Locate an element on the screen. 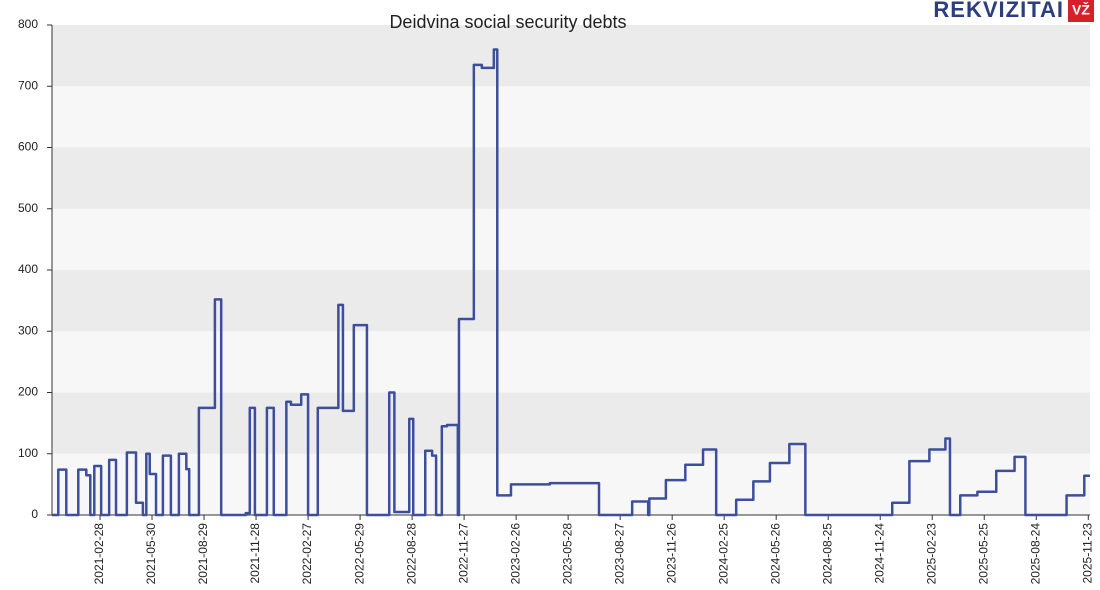 The image size is (1100, 590). y-tick-label: 800 is located at coordinates (28, 24).